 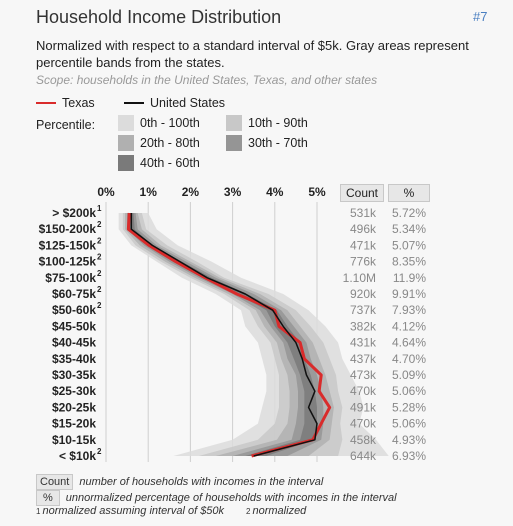 I want to click on band-0-100: 0th - 100th, so click(x=159, y=123).